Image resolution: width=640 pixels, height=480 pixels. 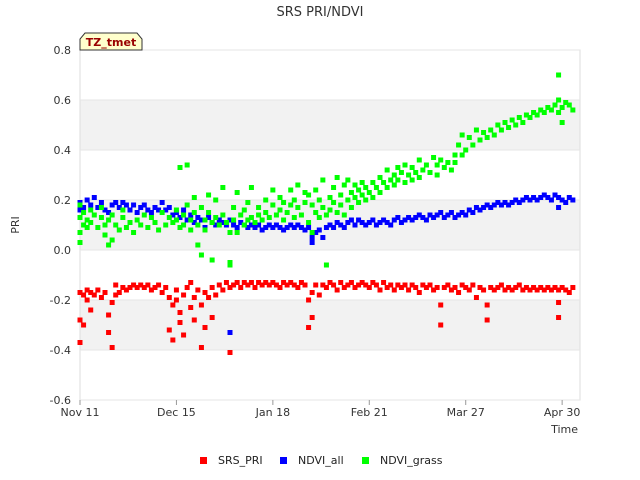 I want to click on badge-shape, so click(x=111, y=41).